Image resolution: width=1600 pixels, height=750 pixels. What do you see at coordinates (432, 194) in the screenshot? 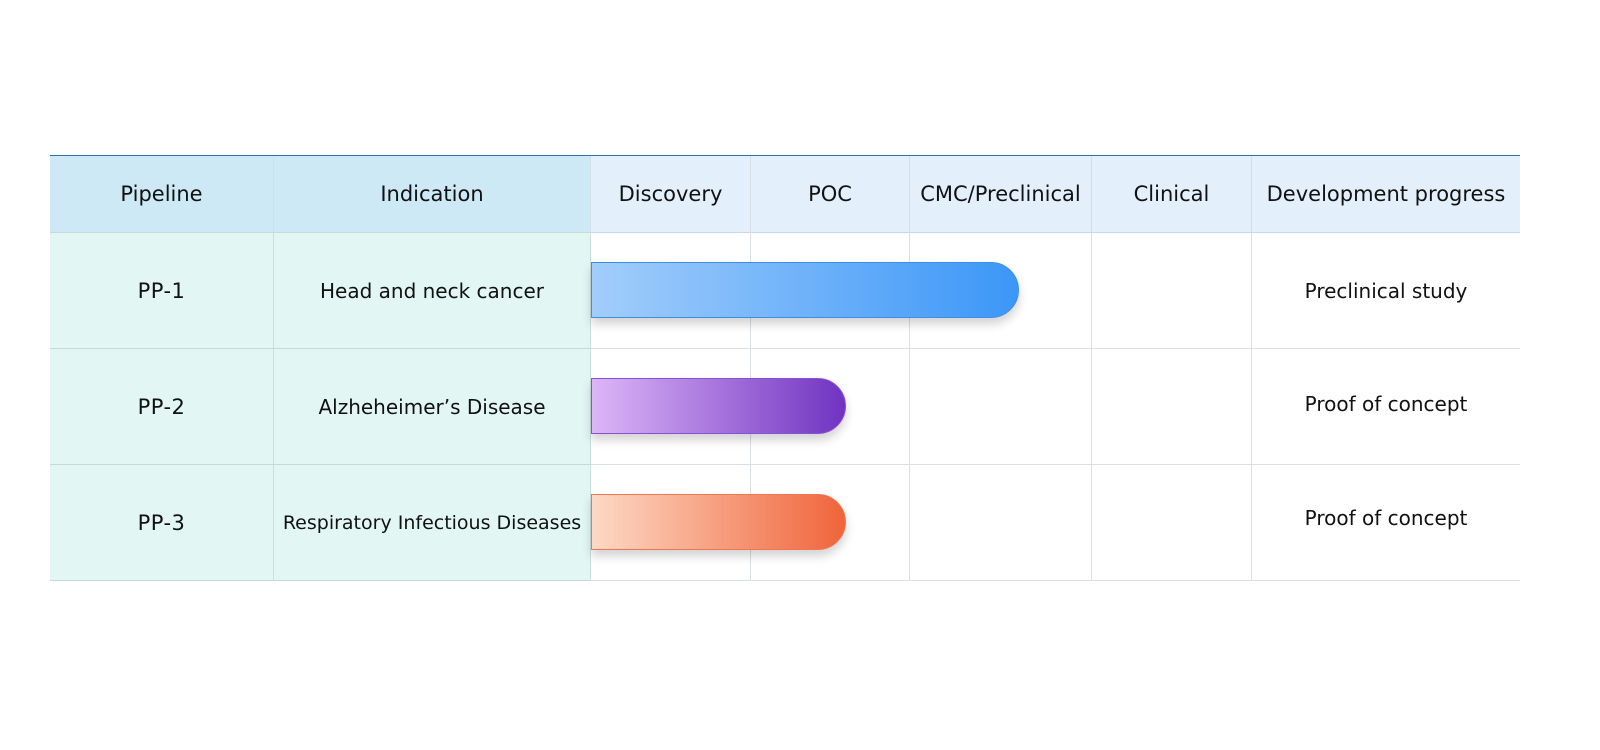
I see `header-indication: Indication` at bounding box center [432, 194].